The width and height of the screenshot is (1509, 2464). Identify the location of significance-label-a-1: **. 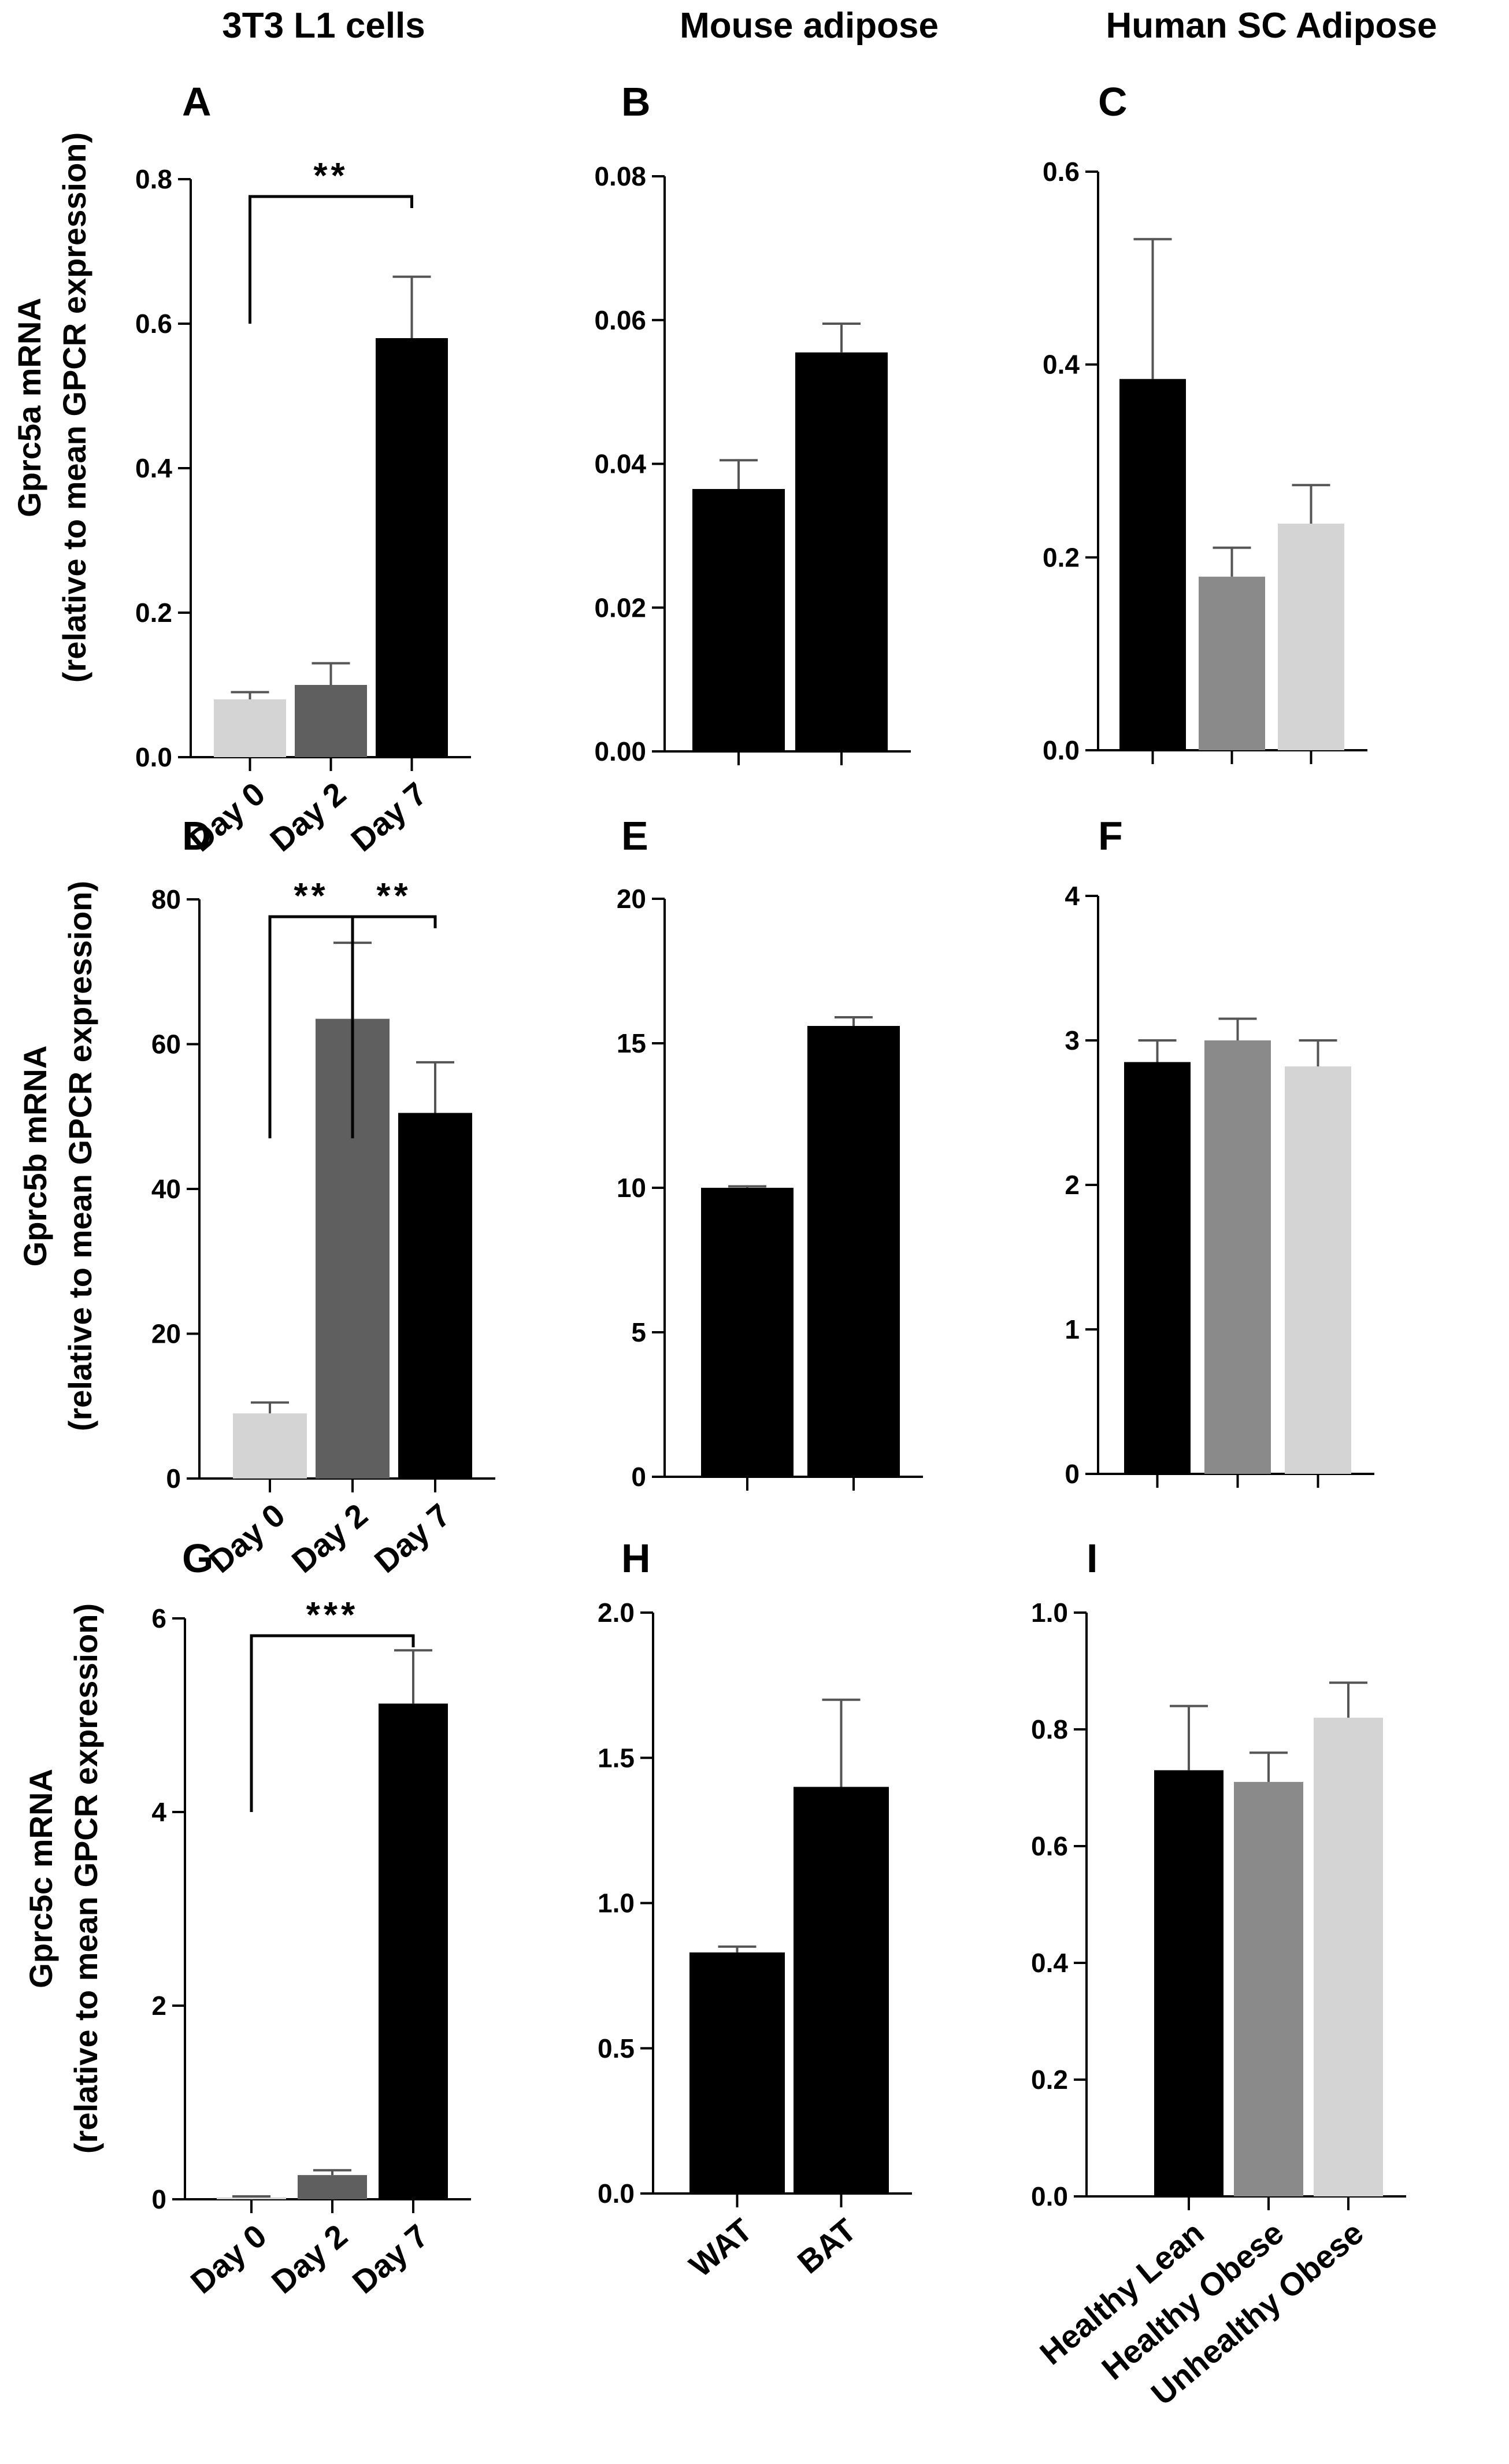
(330, 176).